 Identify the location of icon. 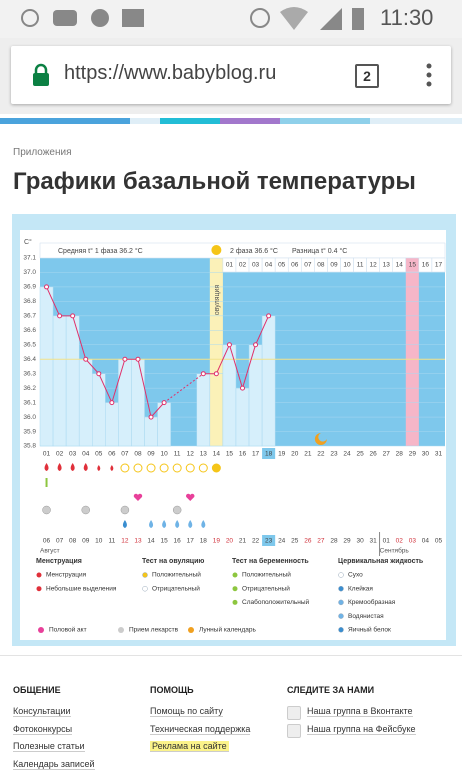
(65, 18).